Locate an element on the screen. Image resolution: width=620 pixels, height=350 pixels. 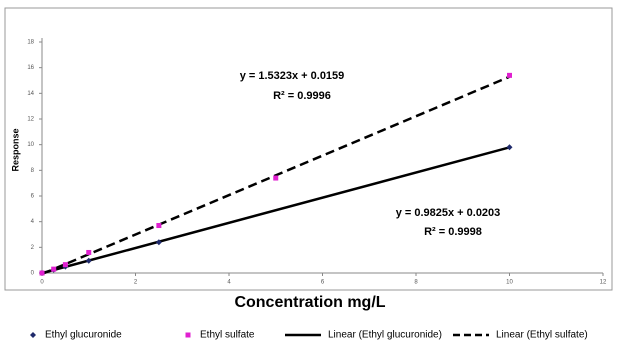
x-tick-label: 6 is located at coordinates (323, 283).